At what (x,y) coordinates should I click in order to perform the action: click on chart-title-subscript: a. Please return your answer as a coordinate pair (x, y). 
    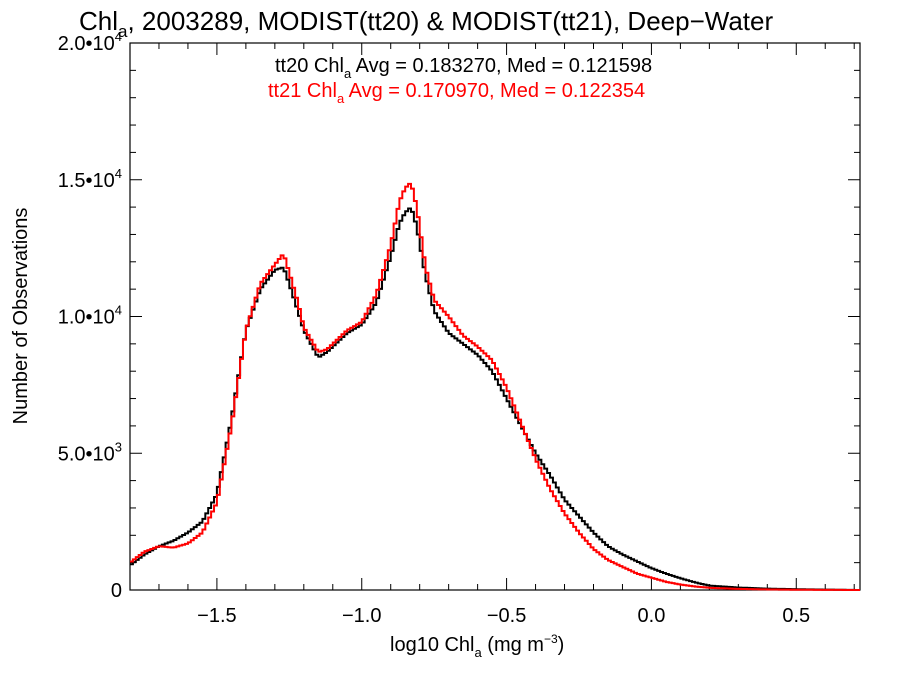
    Looking at the image, I should click on (123, 31).